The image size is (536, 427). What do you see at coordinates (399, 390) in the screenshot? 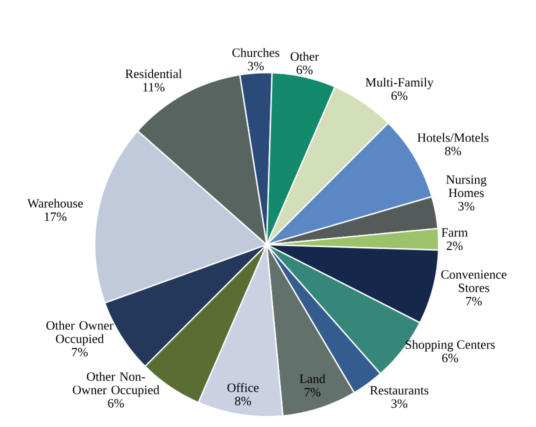
I see `slice-label: Restaurants` at bounding box center [399, 390].